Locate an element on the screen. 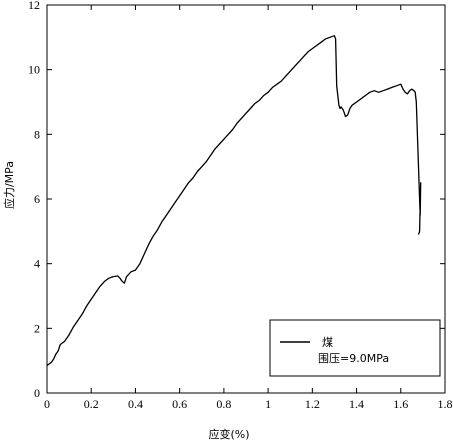 This screenshot has width=453, height=442. x-tick-label: 0.8 is located at coordinates (223, 404).